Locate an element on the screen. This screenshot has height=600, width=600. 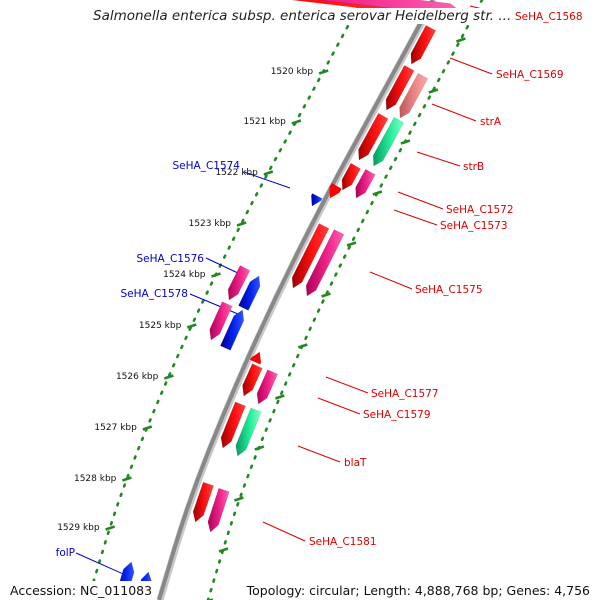
gene-blat-a is located at coordinates (233, 425).